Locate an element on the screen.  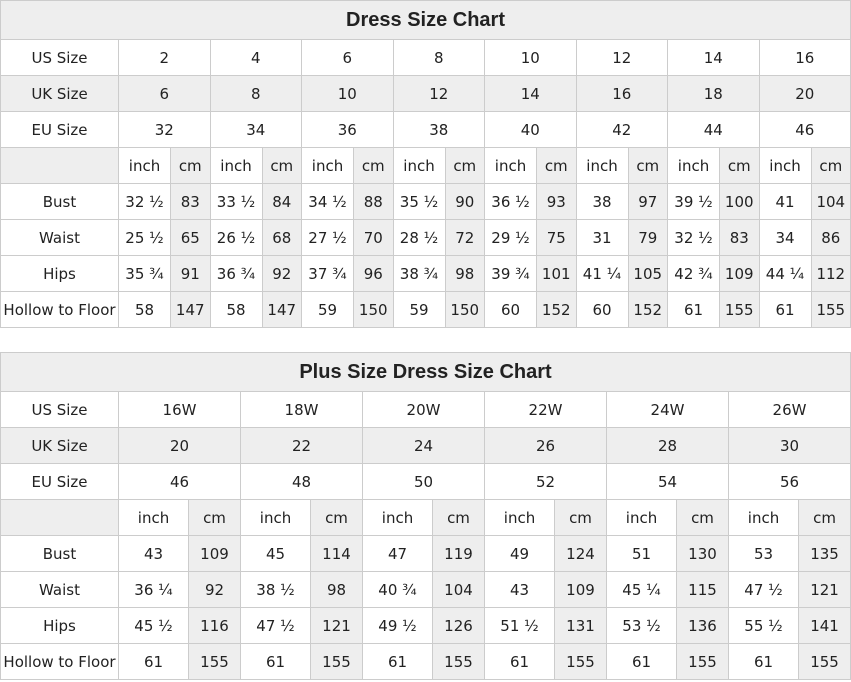
cell: 70 is located at coordinates (373, 237).